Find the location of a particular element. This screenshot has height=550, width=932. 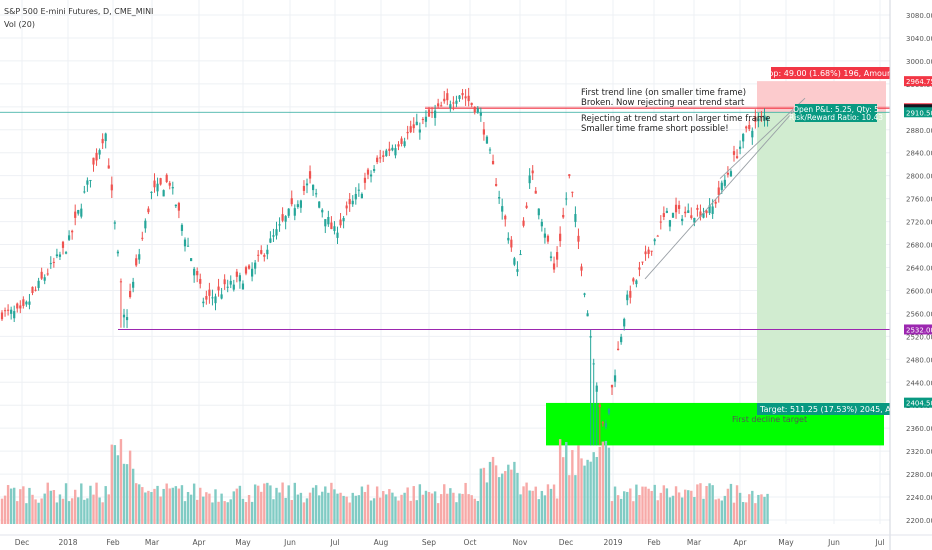

trendline-note-line-2: Broken. Now rejecting near trend start is located at coordinates (663, 103).